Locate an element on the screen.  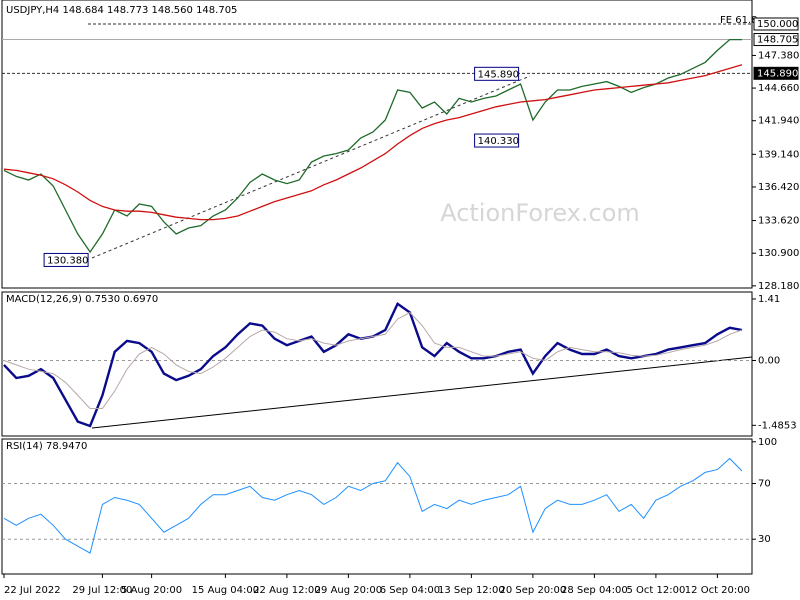
series-line is located at coordinates (373, 505).